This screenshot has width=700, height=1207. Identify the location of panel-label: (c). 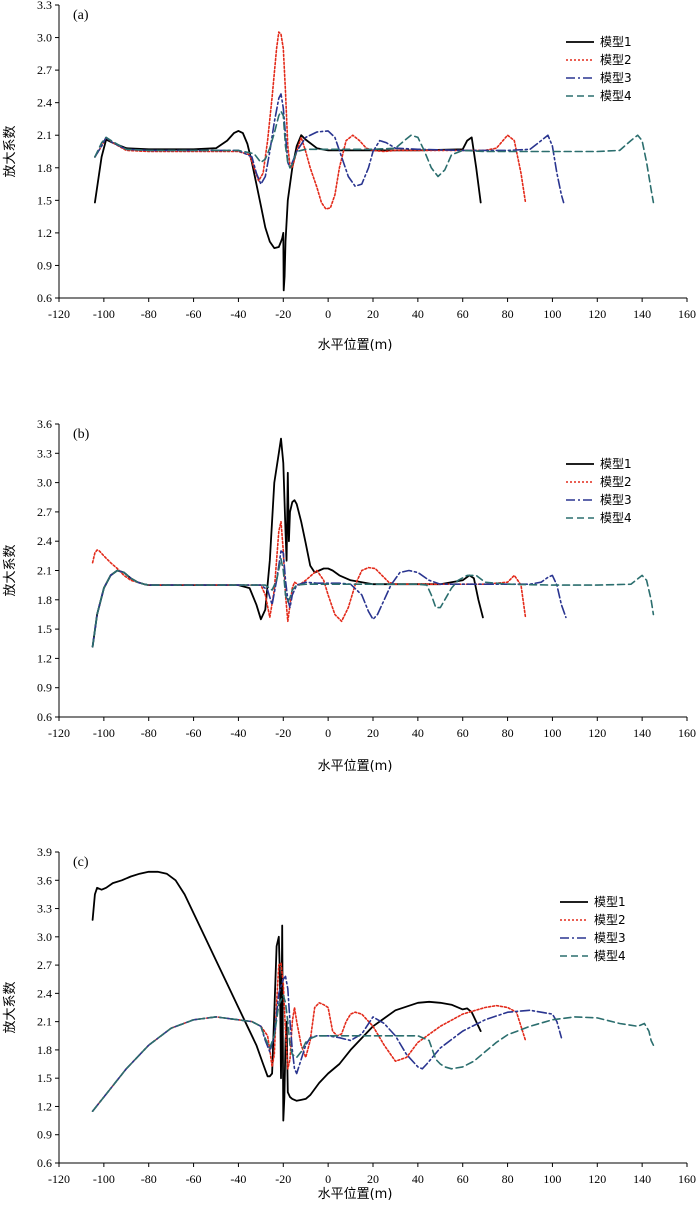
(81, 862).